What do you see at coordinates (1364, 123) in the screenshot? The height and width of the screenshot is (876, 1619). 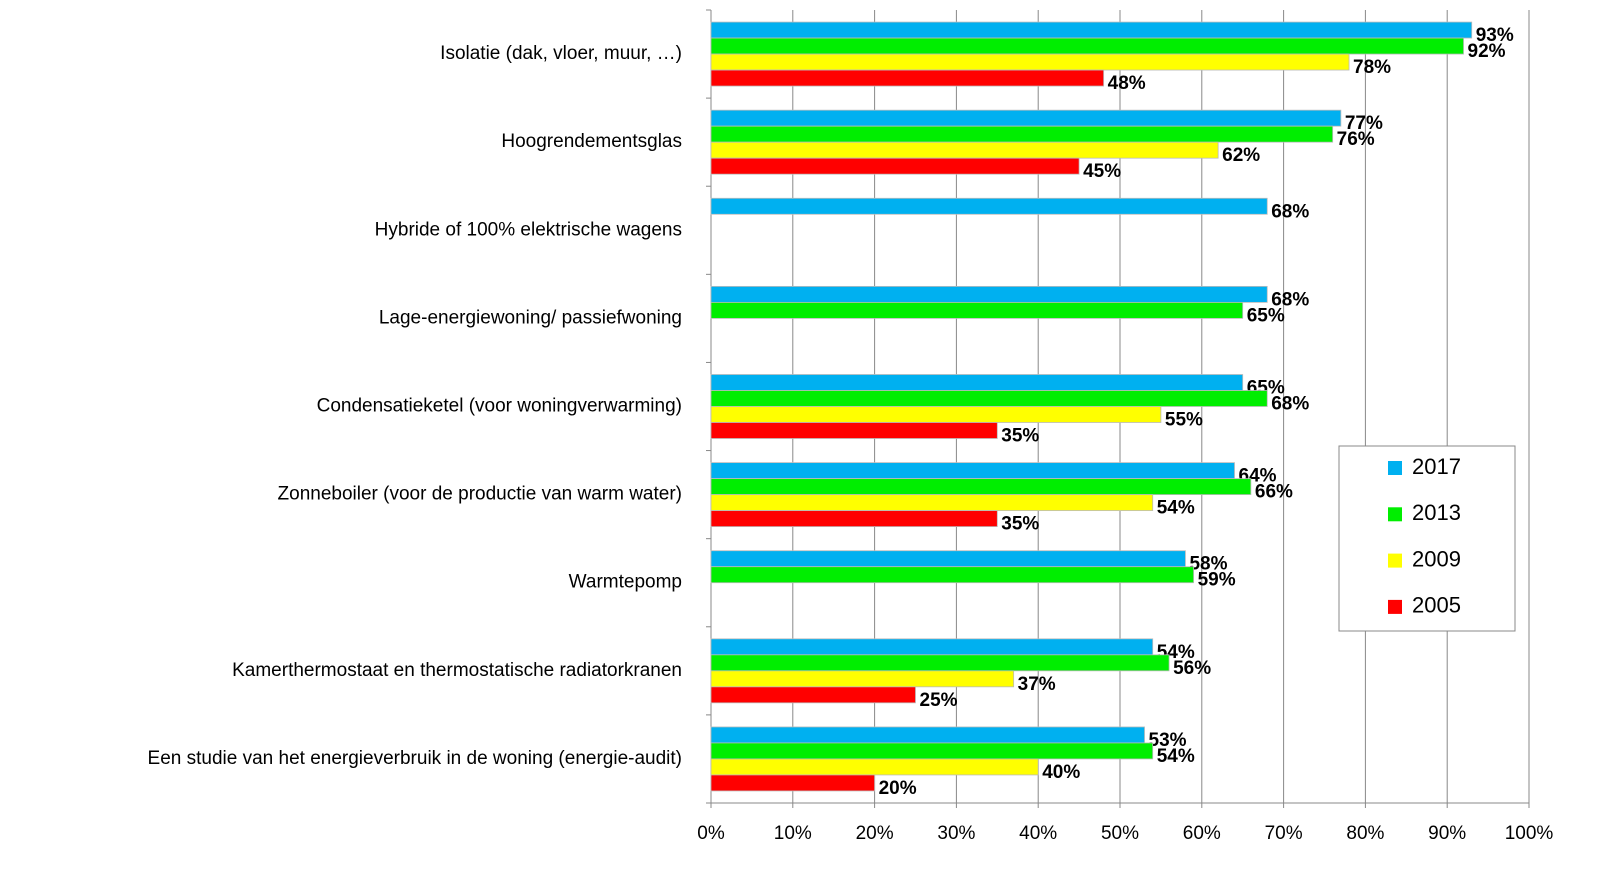 I see `value-label: 77%` at bounding box center [1364, 123].